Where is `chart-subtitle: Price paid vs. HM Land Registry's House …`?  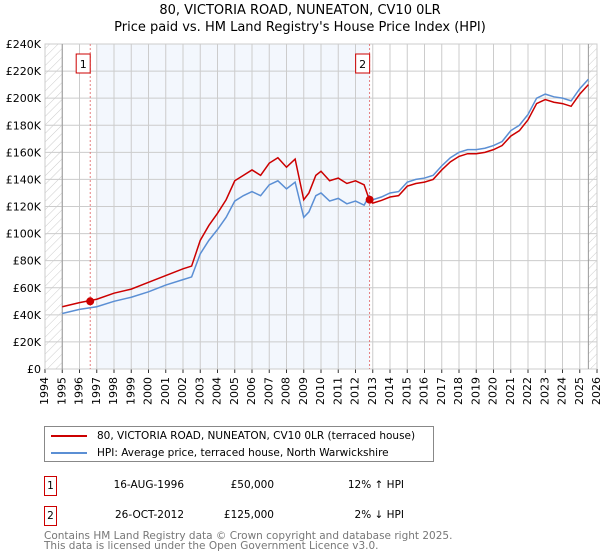
chart-subtitle: Price paid vs. HM Land Registry's House … is located at coordinates (300, 27).